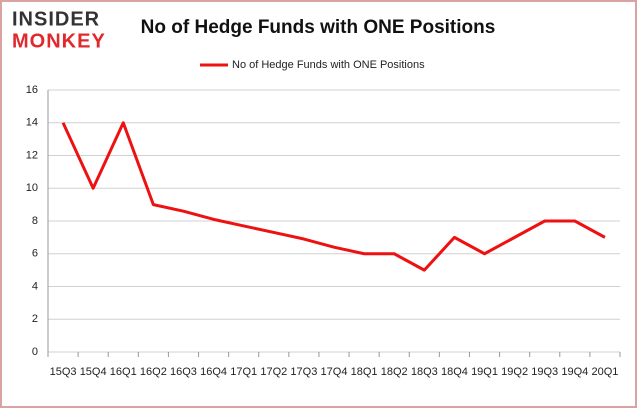  Describe the element at coordinates (35, 254) in the screenshot. I see `y-tick-label: 6` at that location.